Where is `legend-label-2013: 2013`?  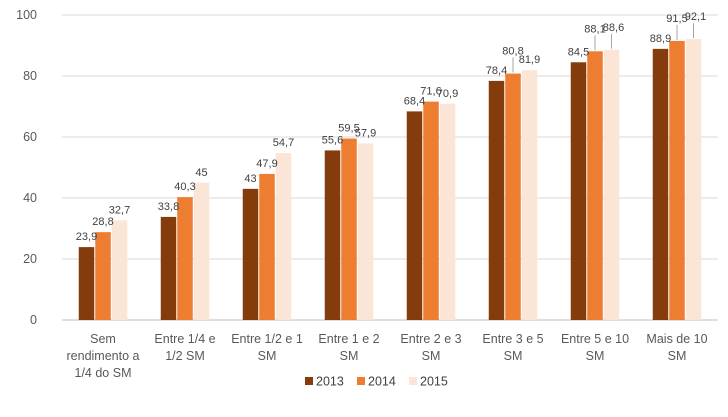
legend-label-2013: 2013 is located at coordinates (330, 382).